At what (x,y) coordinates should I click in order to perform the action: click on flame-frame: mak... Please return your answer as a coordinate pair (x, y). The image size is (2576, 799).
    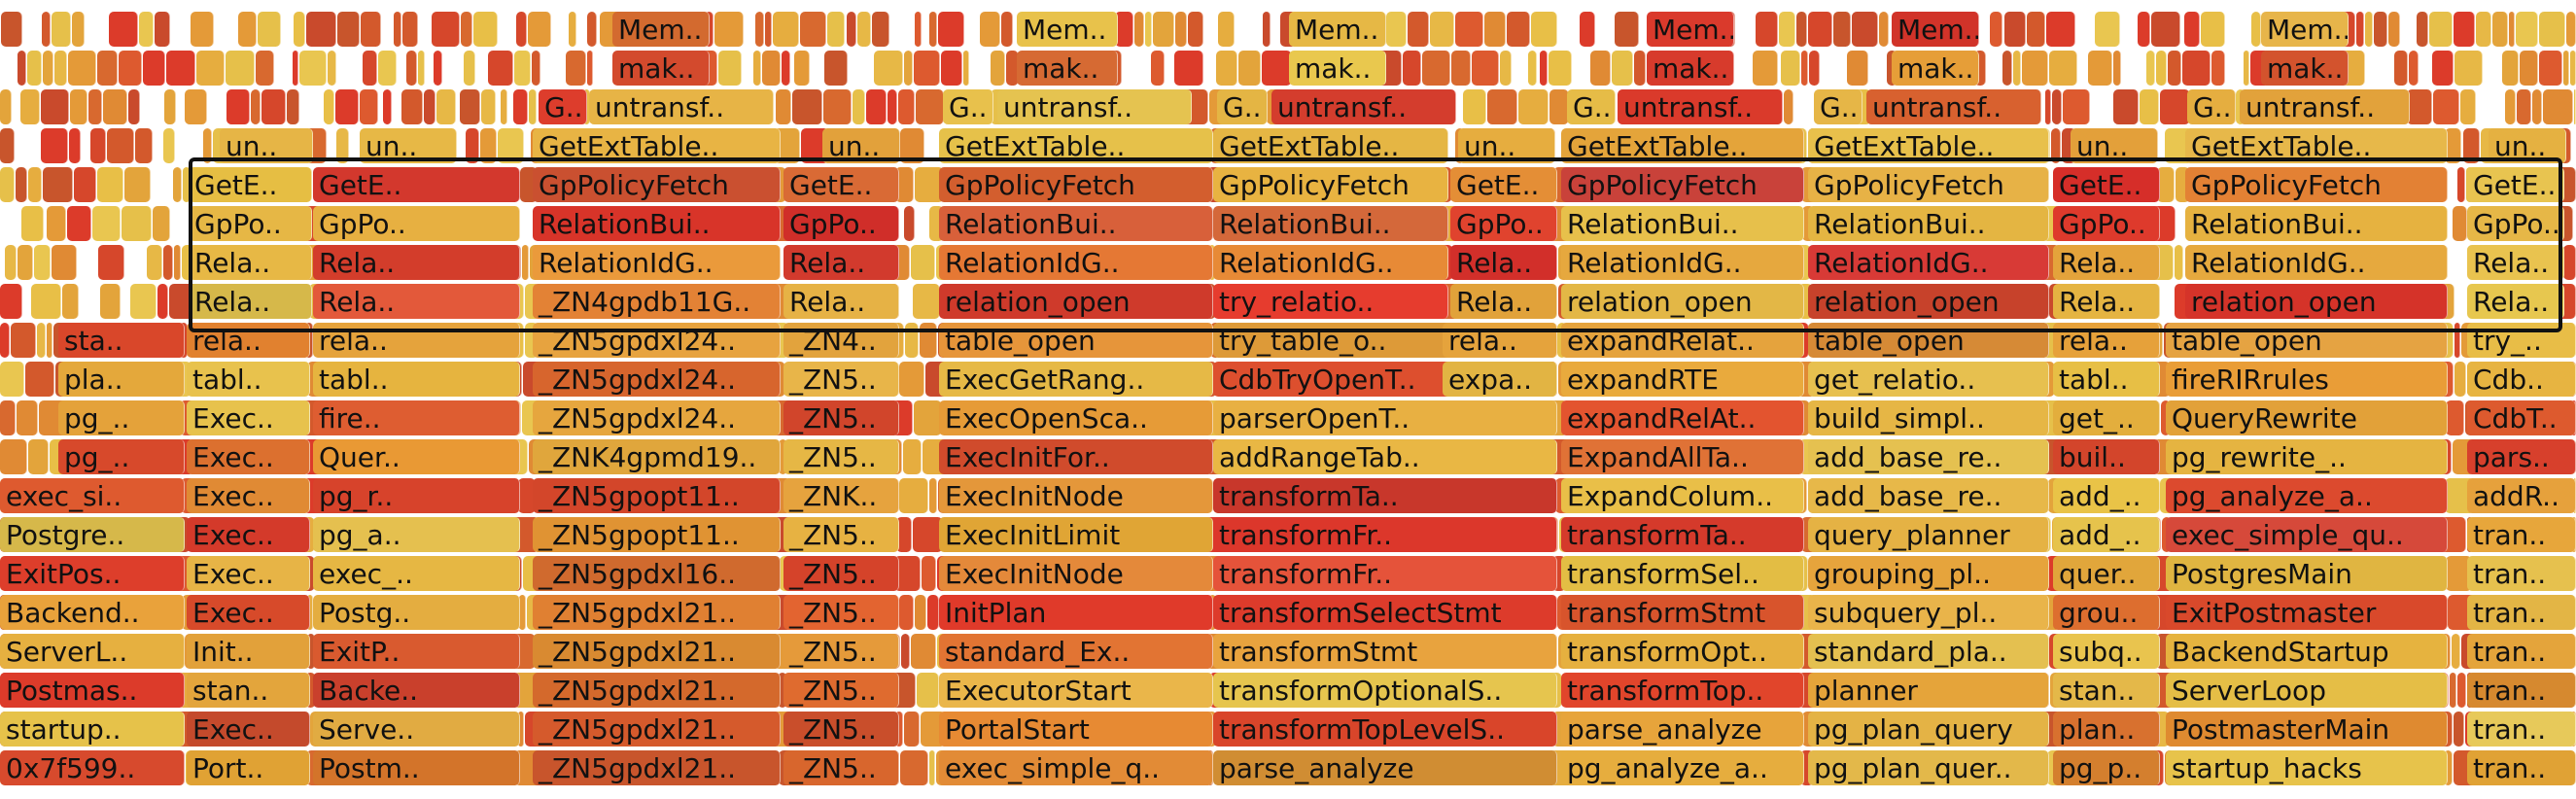
    Looking at the image, I should click on (2305, 68).